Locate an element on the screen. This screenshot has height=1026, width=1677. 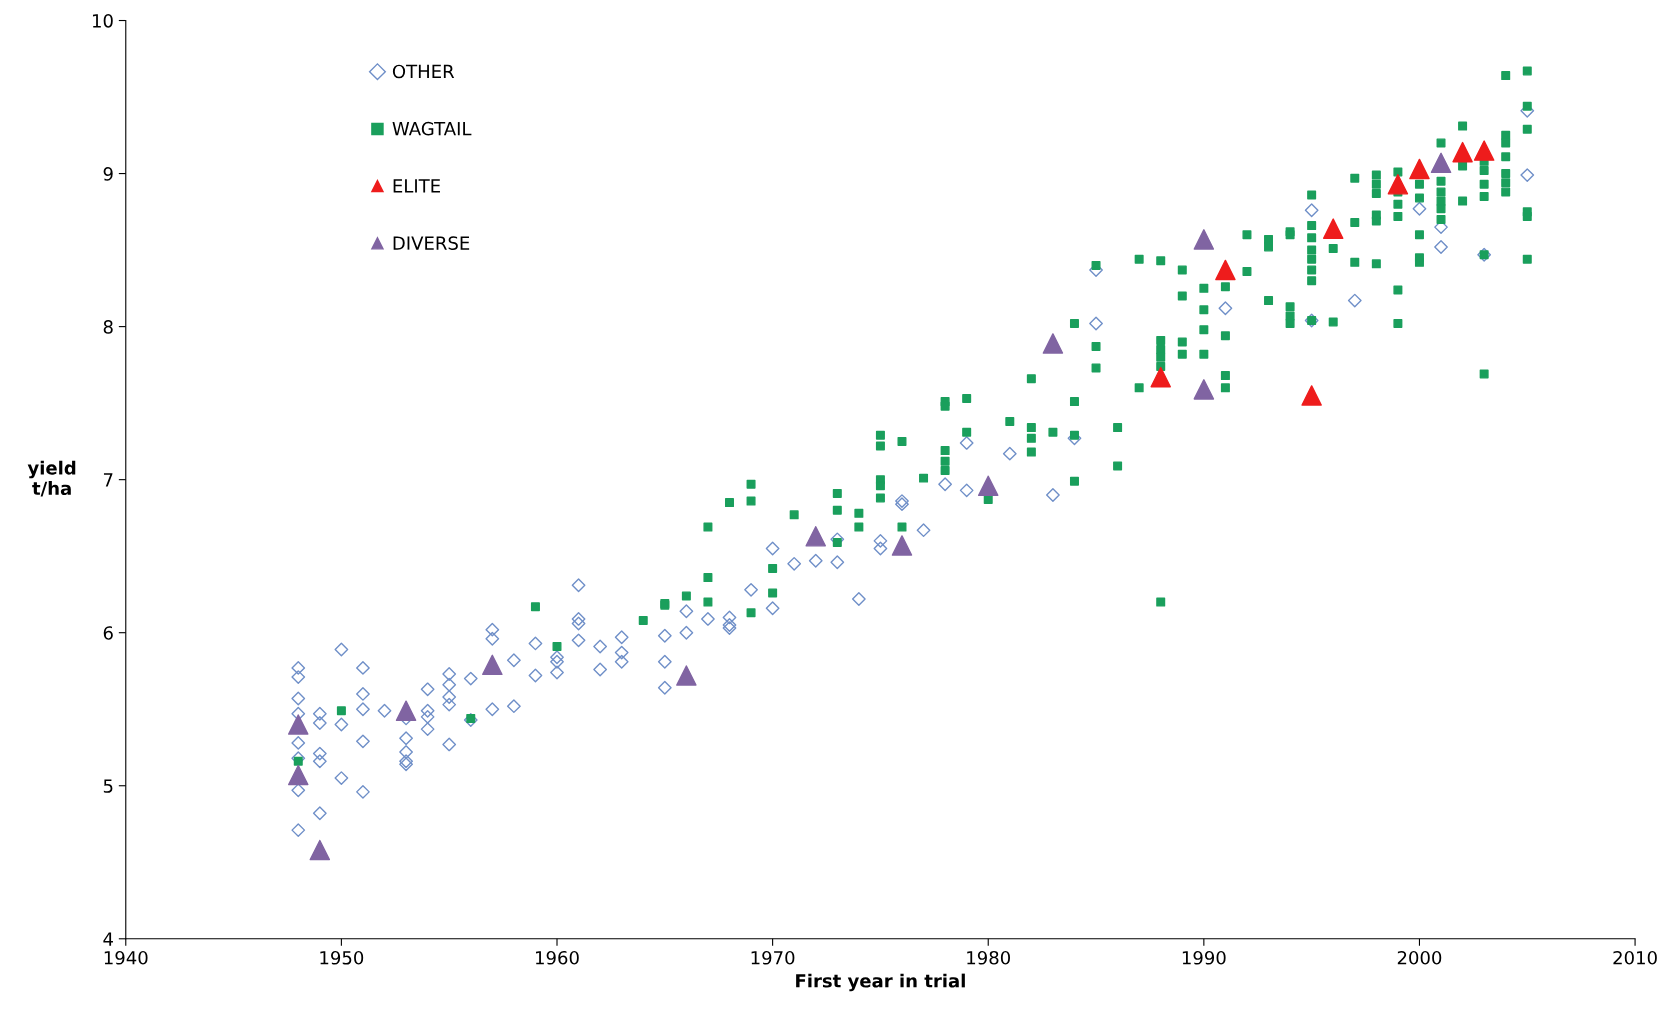
legend-label: ELITE is located at coordinates (416, 186).